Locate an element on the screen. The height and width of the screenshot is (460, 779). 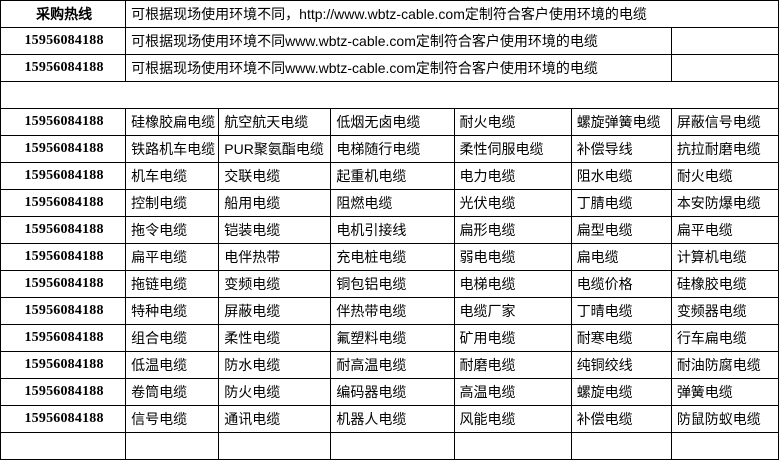
product-cell: 防火电缆 is located at coordinates (275, 392).